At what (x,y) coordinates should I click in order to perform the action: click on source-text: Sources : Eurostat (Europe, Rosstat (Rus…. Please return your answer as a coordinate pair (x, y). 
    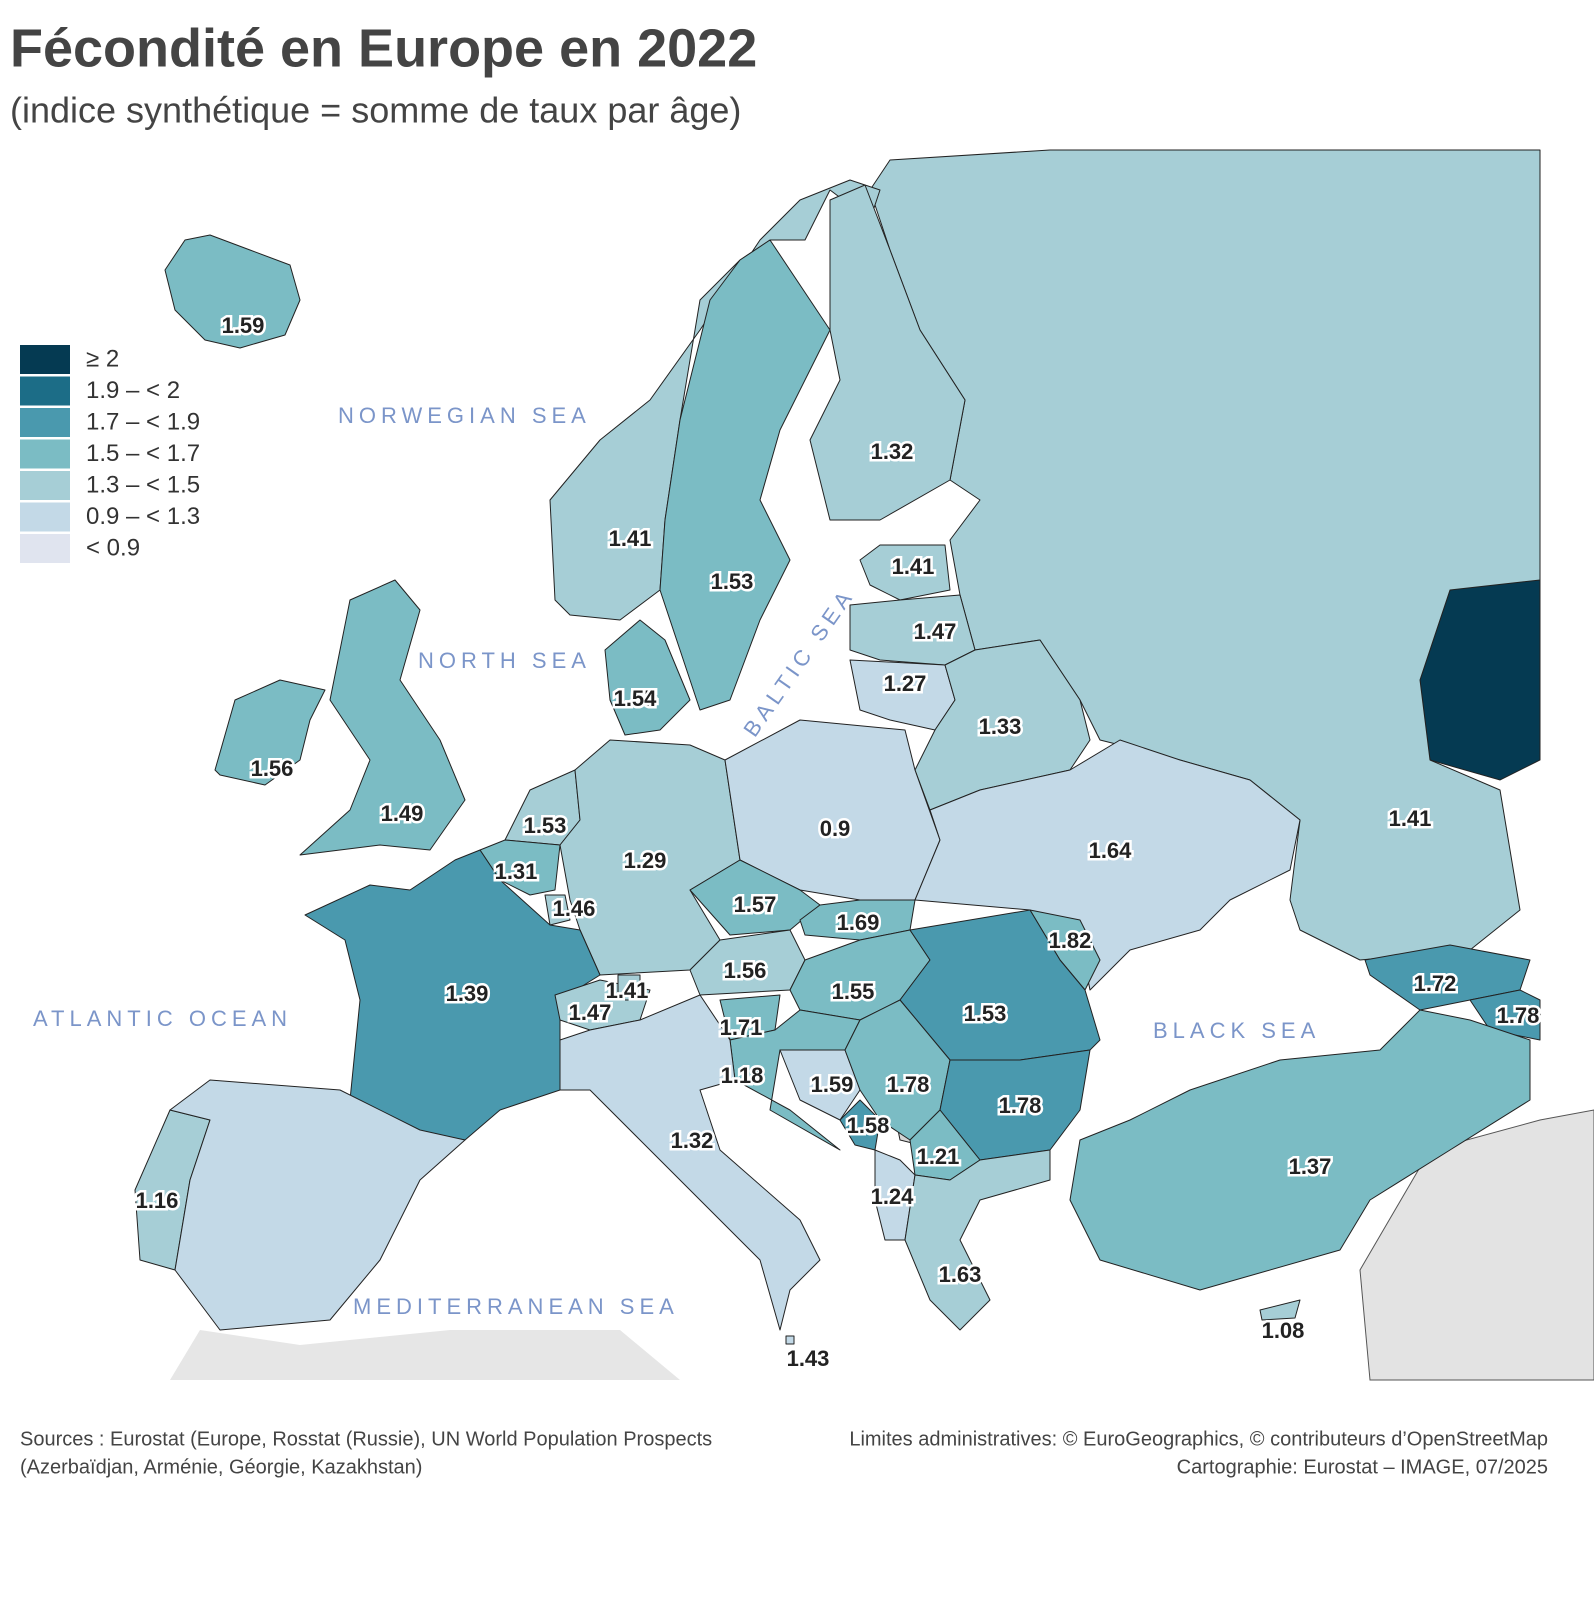
    Looking at the image, I should click on (366, 1439).